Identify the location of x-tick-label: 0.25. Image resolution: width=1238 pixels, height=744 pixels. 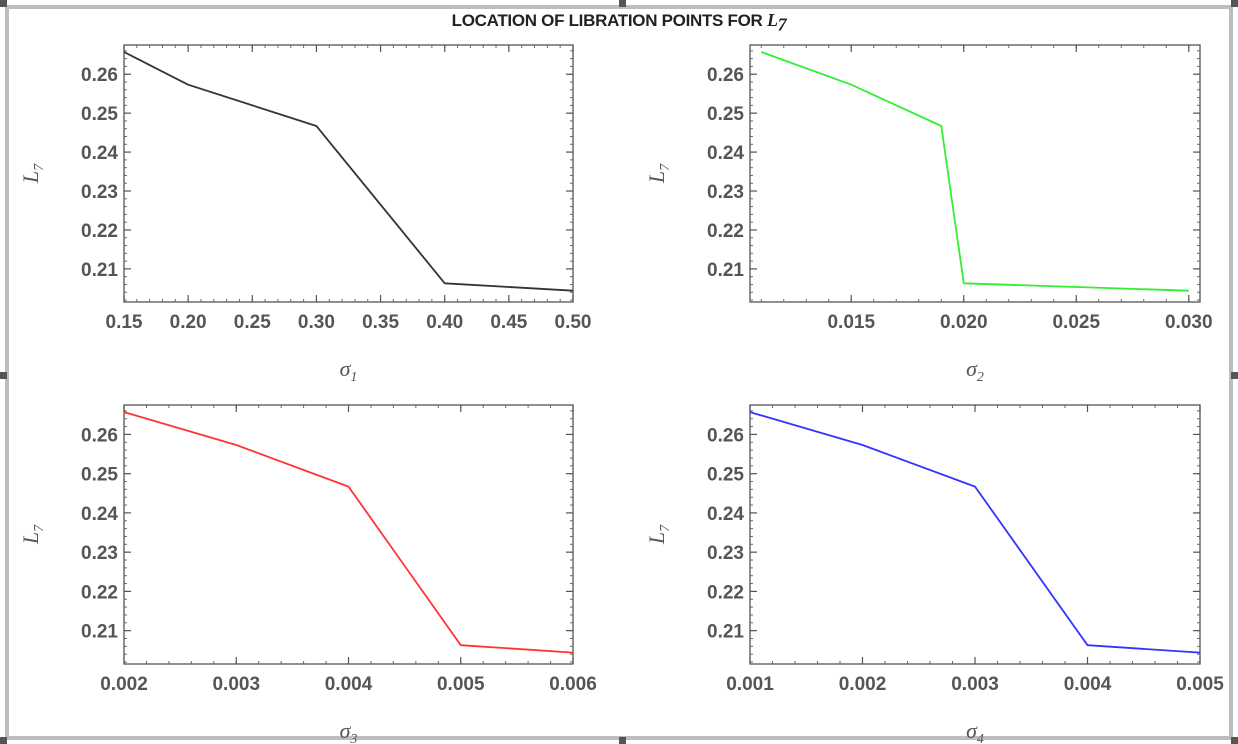
(252, 322).